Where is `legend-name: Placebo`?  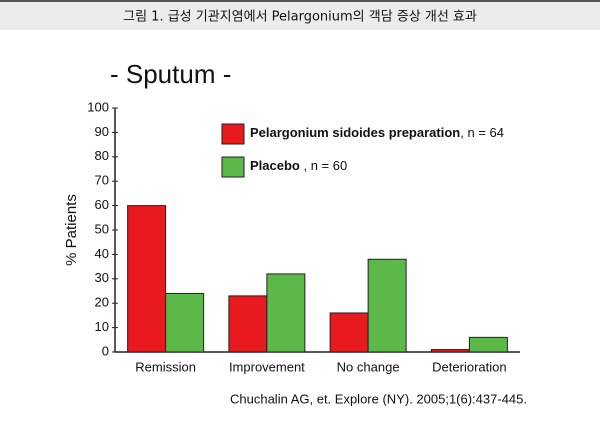
legend-name: Placebo is located at coordinates (275, 165).